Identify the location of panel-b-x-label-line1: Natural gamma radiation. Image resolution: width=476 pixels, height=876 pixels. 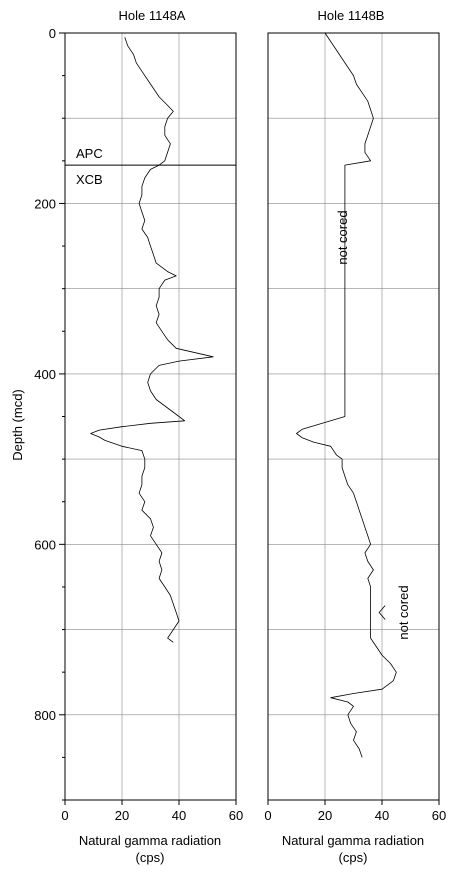
(353, 840).